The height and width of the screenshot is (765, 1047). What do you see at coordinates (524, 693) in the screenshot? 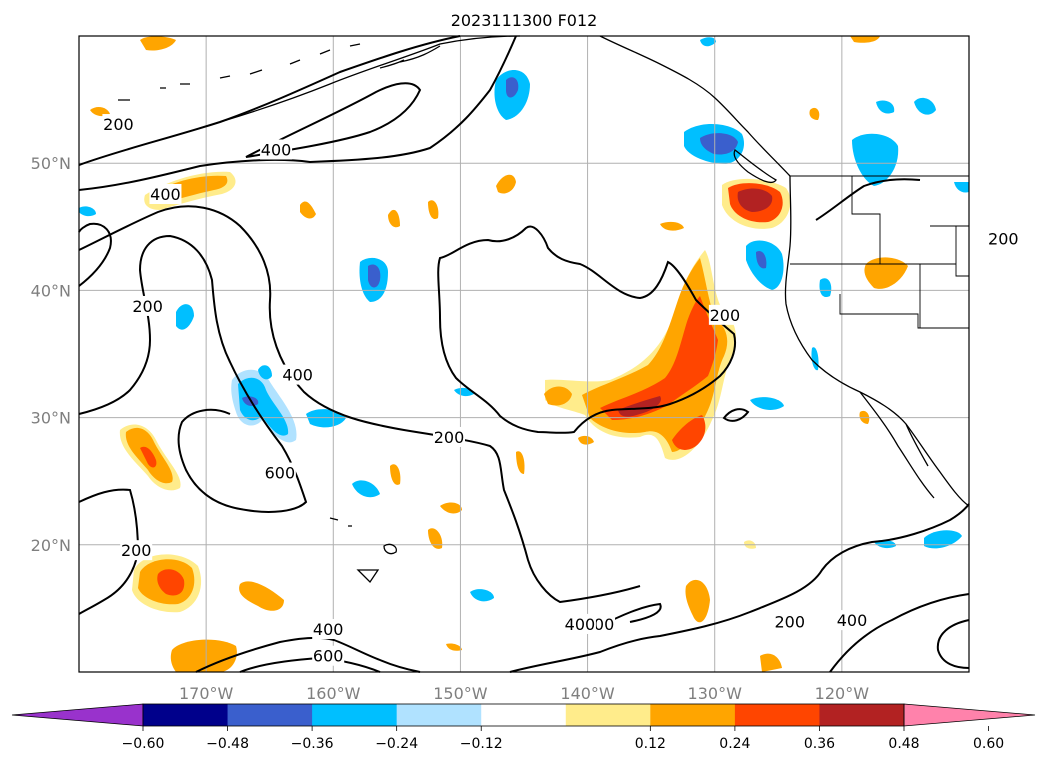
I see `longitude-ticks: 170°W 160°W 150°W 140°W 130°W 120°W` at bounding box center [524, 693].